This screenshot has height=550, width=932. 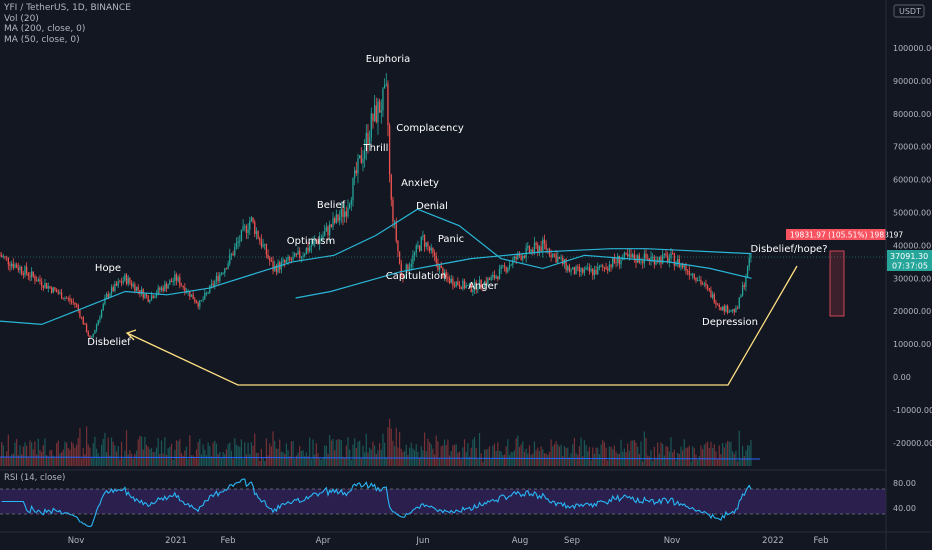 I want to click on ma50-indicator-label: MA (50, close, 0), so click(x=42, y=39).